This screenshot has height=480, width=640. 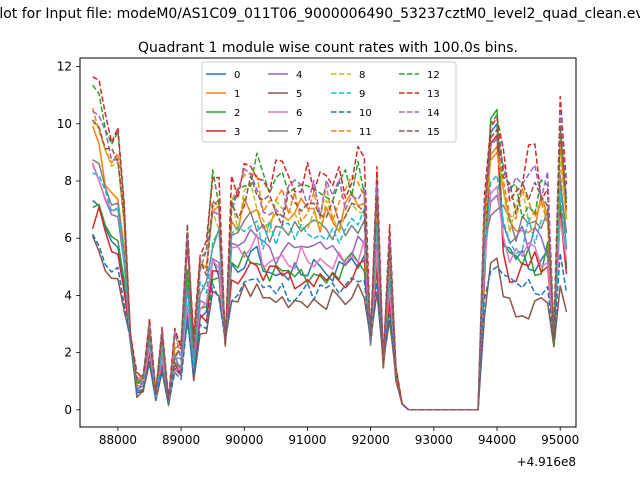 I want to click on legend-label-6: 6, so click(x=299, y=113).